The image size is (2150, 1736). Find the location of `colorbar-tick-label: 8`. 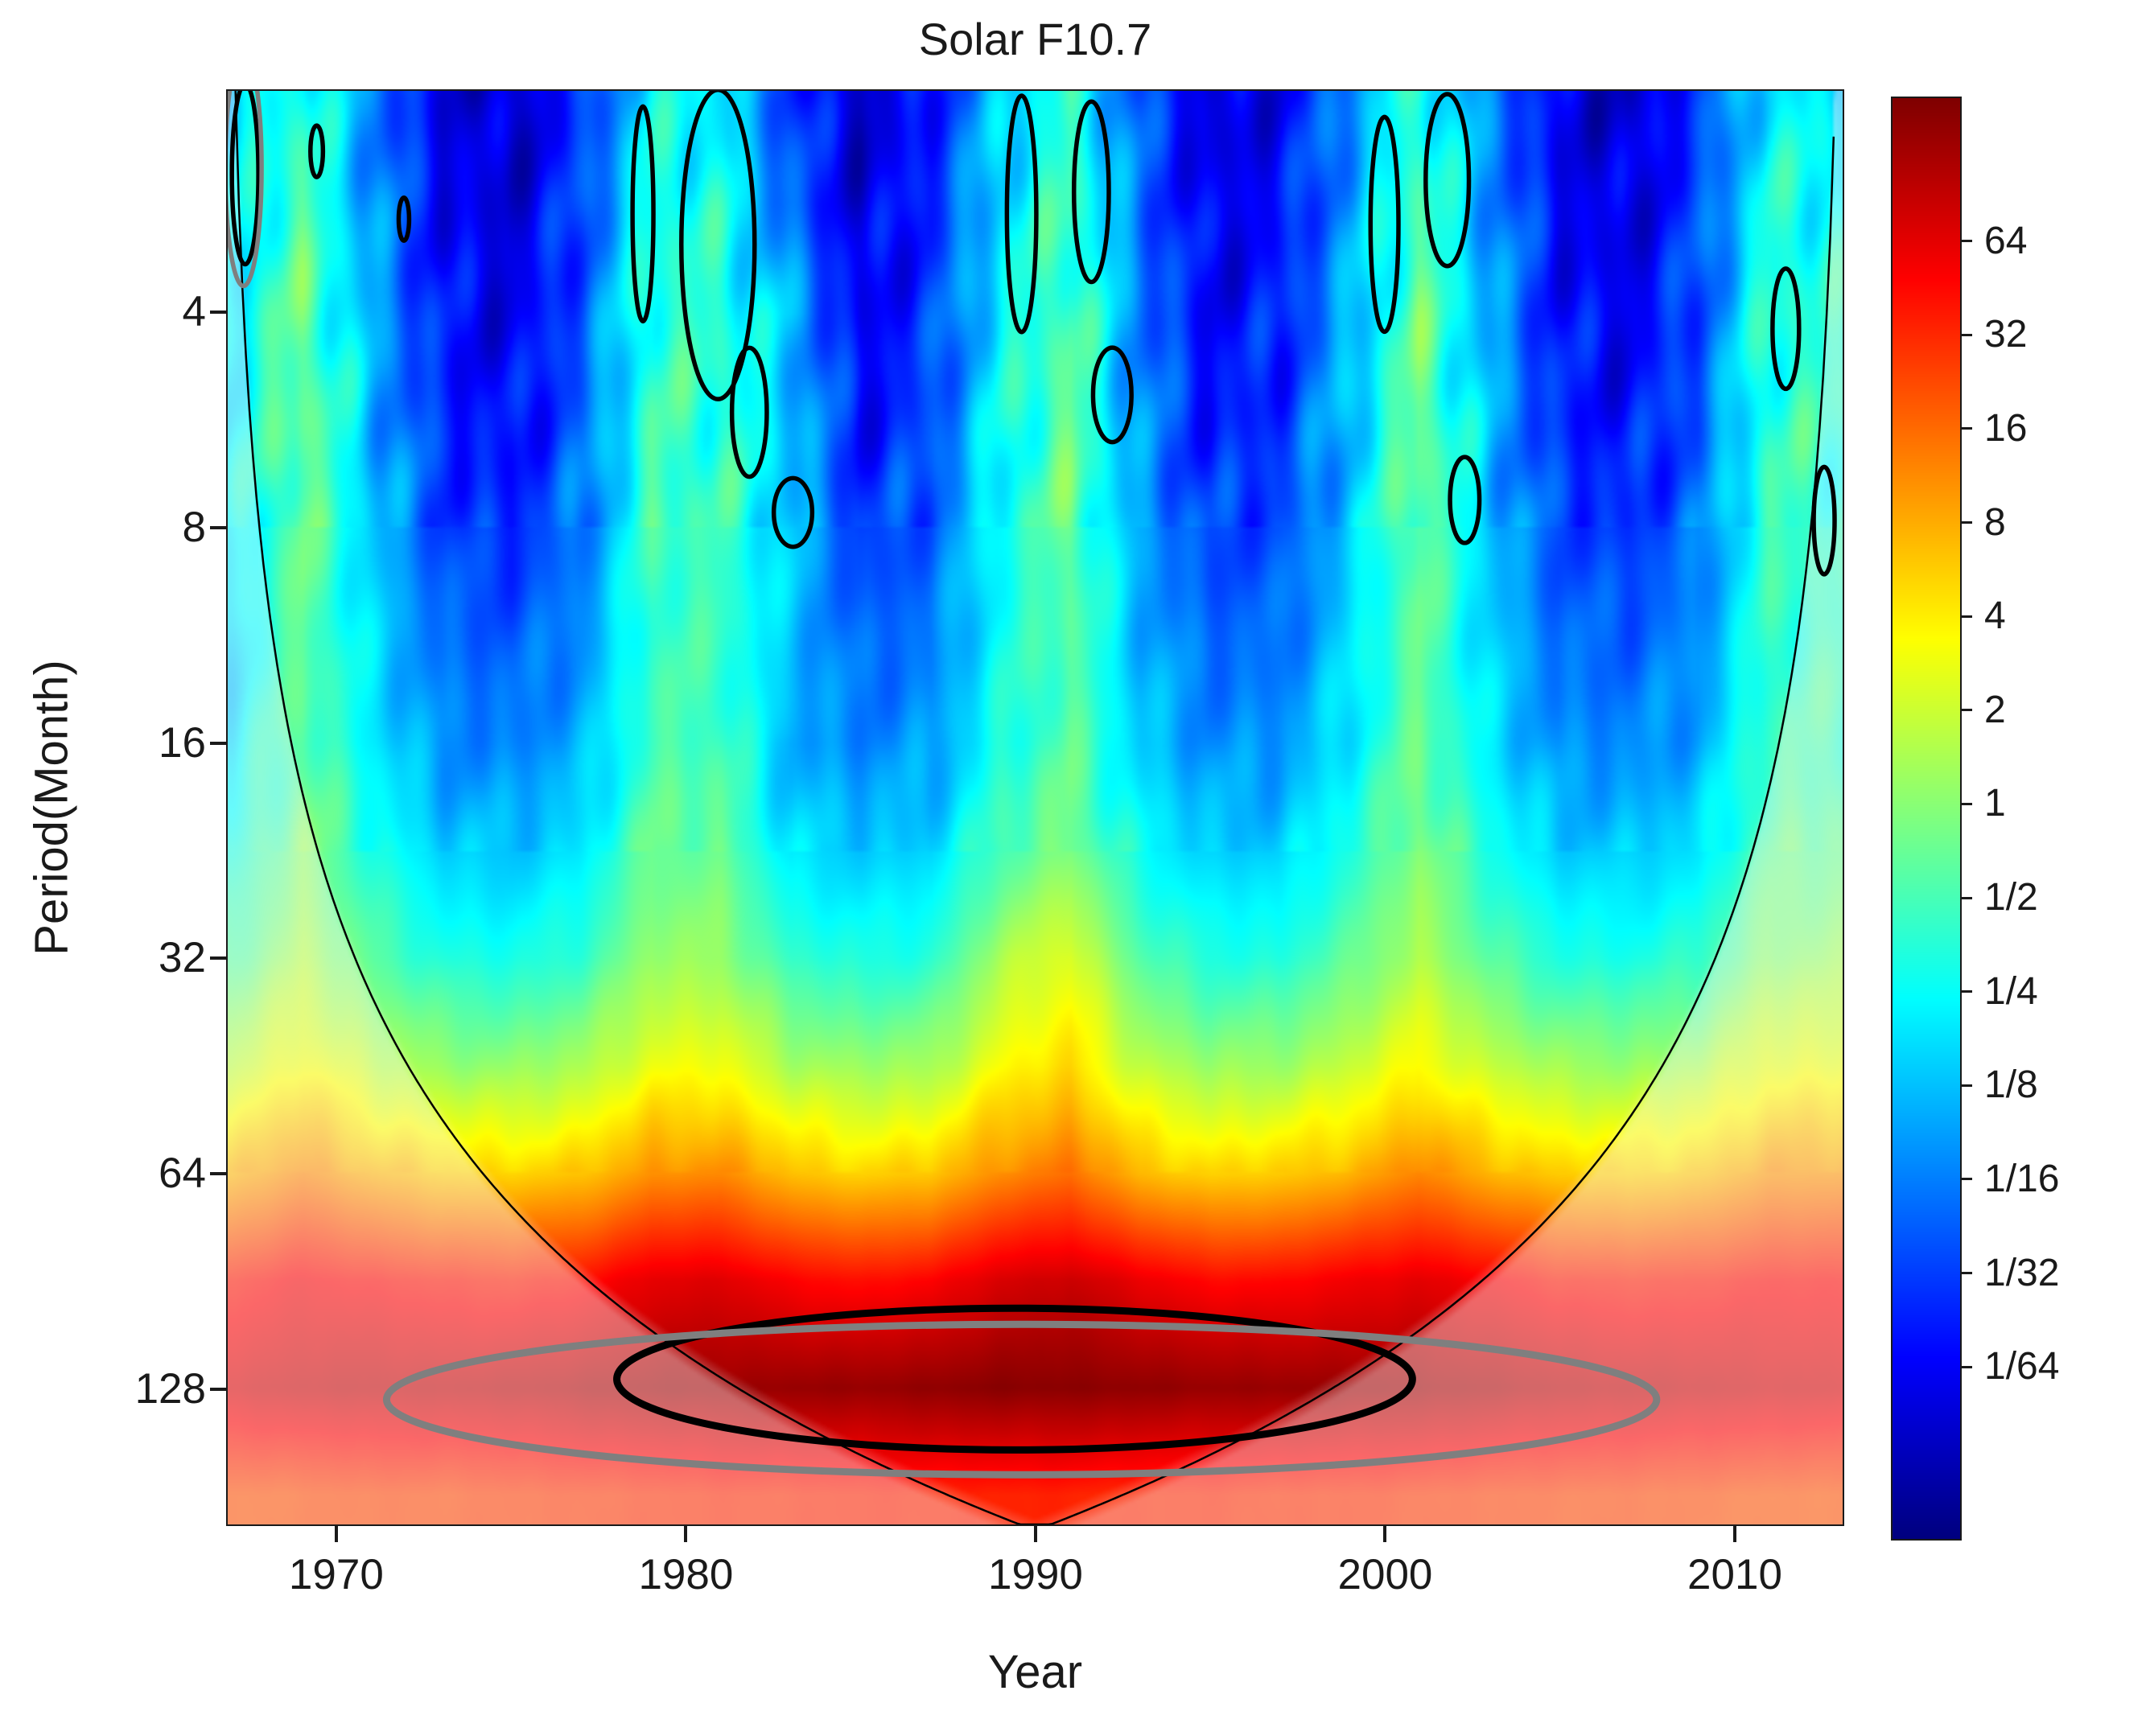

colorbar-tick-label: 8 is located at coordinates (1995, 522).